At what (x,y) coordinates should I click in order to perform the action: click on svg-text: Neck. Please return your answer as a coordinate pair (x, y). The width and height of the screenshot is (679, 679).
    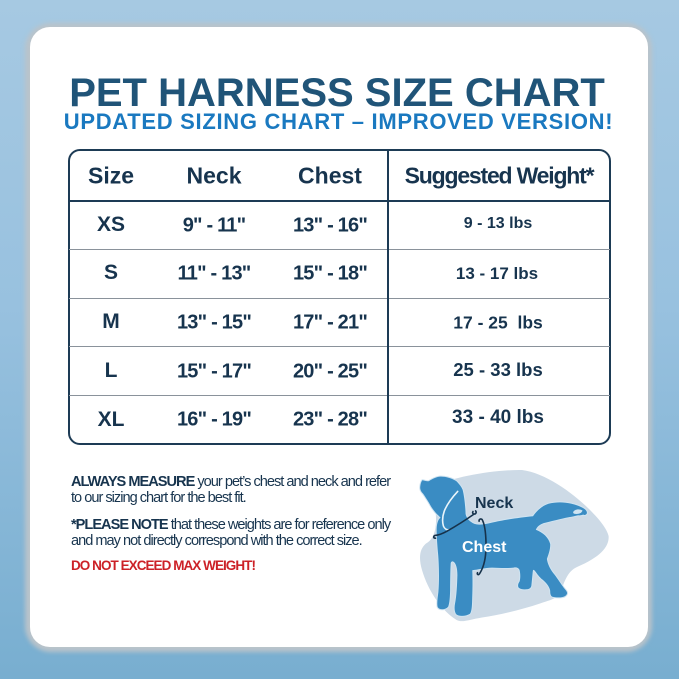
    Looking at the image, I should click on (494, 503).